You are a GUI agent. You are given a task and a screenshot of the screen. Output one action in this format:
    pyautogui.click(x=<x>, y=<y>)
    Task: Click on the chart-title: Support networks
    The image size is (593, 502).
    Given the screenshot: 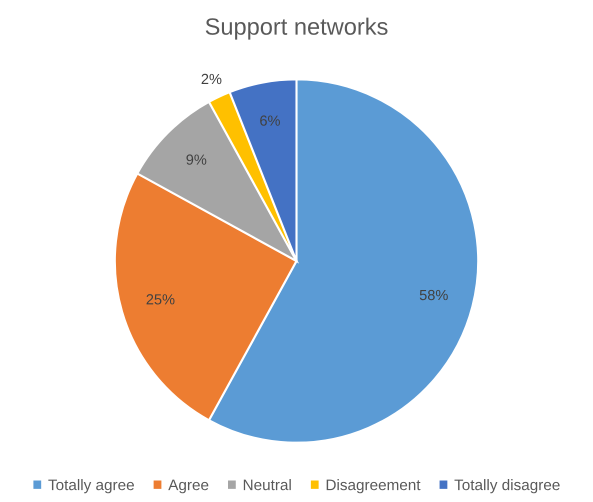 What is the action you would take?
    pyautogui.click(x=297, y=29)
    